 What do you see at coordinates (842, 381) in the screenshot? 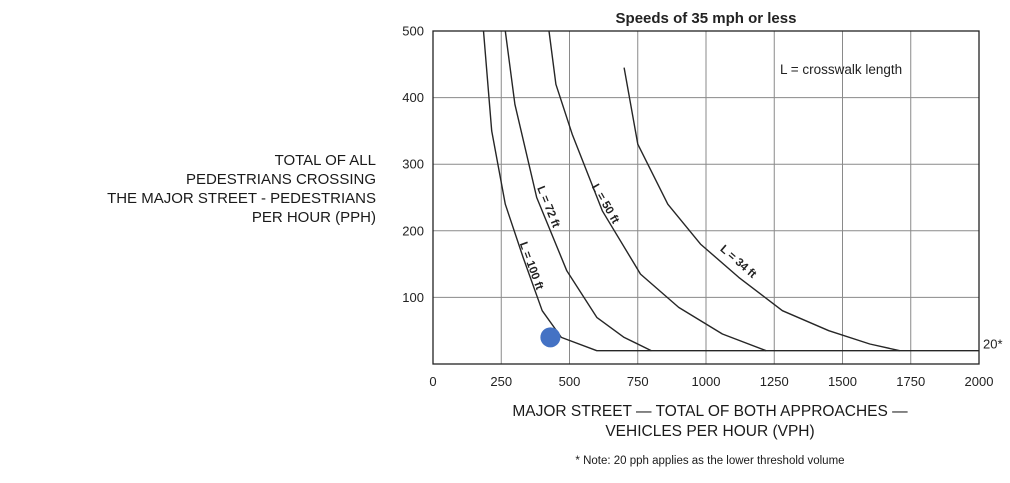
I see `x-tick-label: 1500` at bounding box center [842, 381].